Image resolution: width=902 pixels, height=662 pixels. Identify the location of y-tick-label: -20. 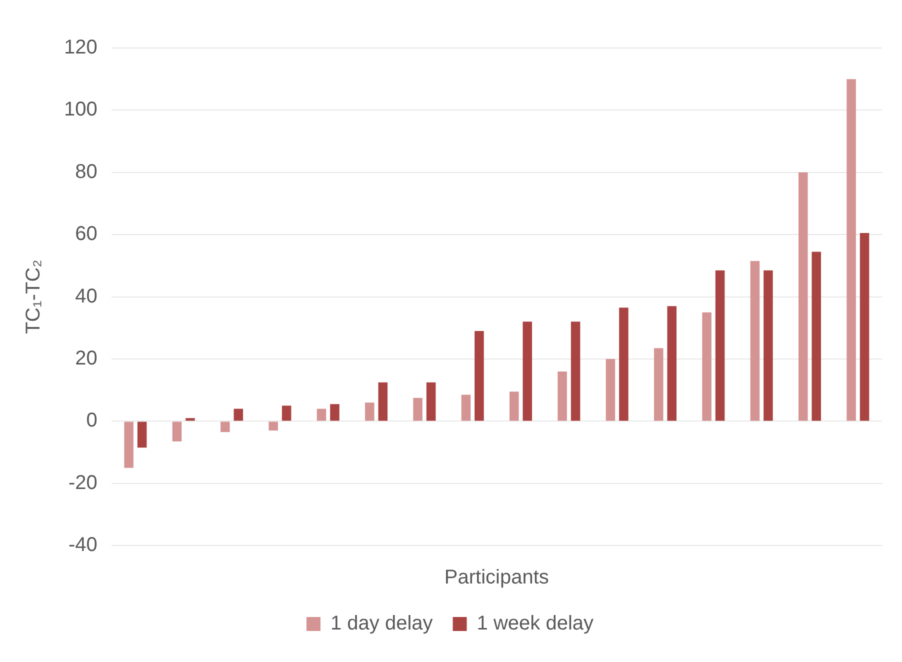
(83, 483).